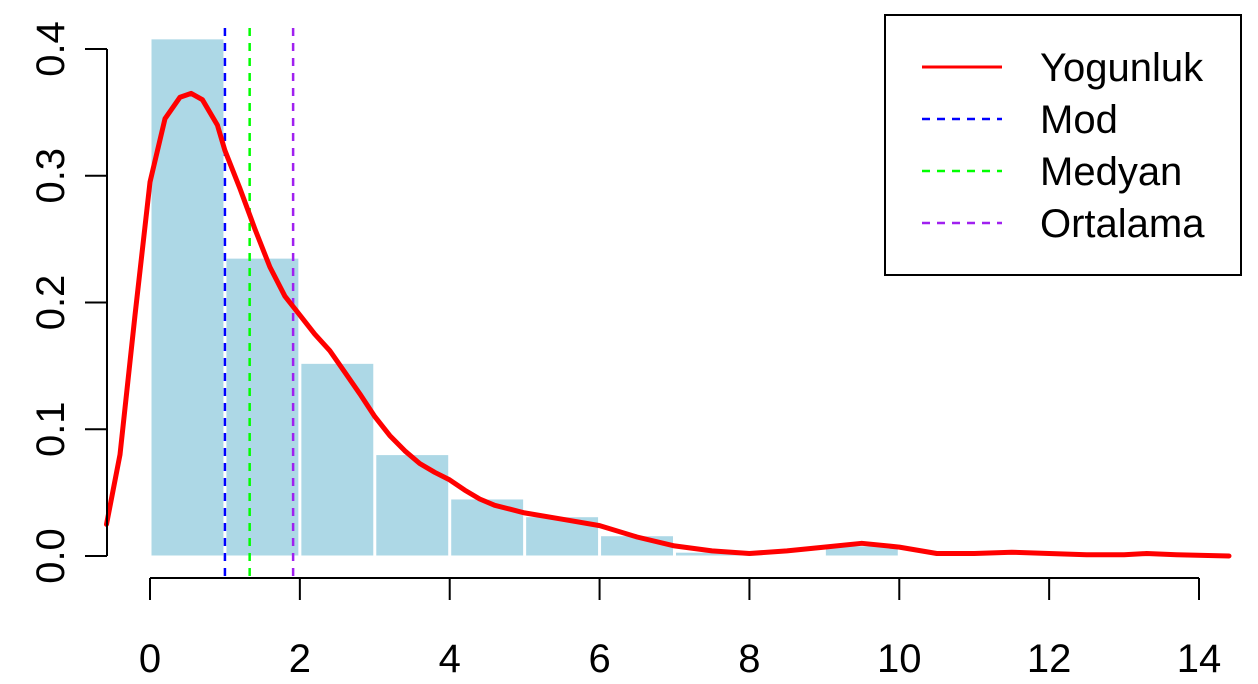 The image size is (1258, 684). Describe the element at coordinates (150, 659) in the screenshot. I see `x-tick-label: 0` at that location.